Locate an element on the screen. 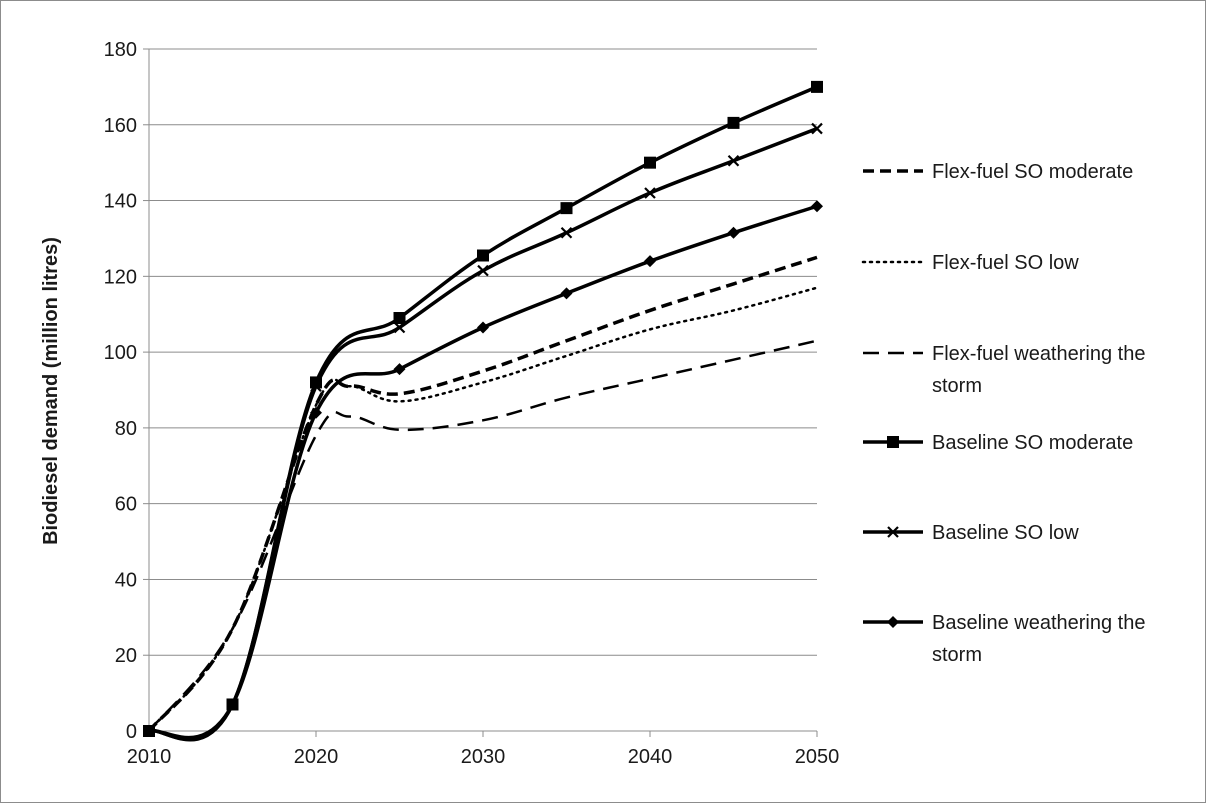  legend-label: Baseline weathering the is located at coordinates (1038, 623).